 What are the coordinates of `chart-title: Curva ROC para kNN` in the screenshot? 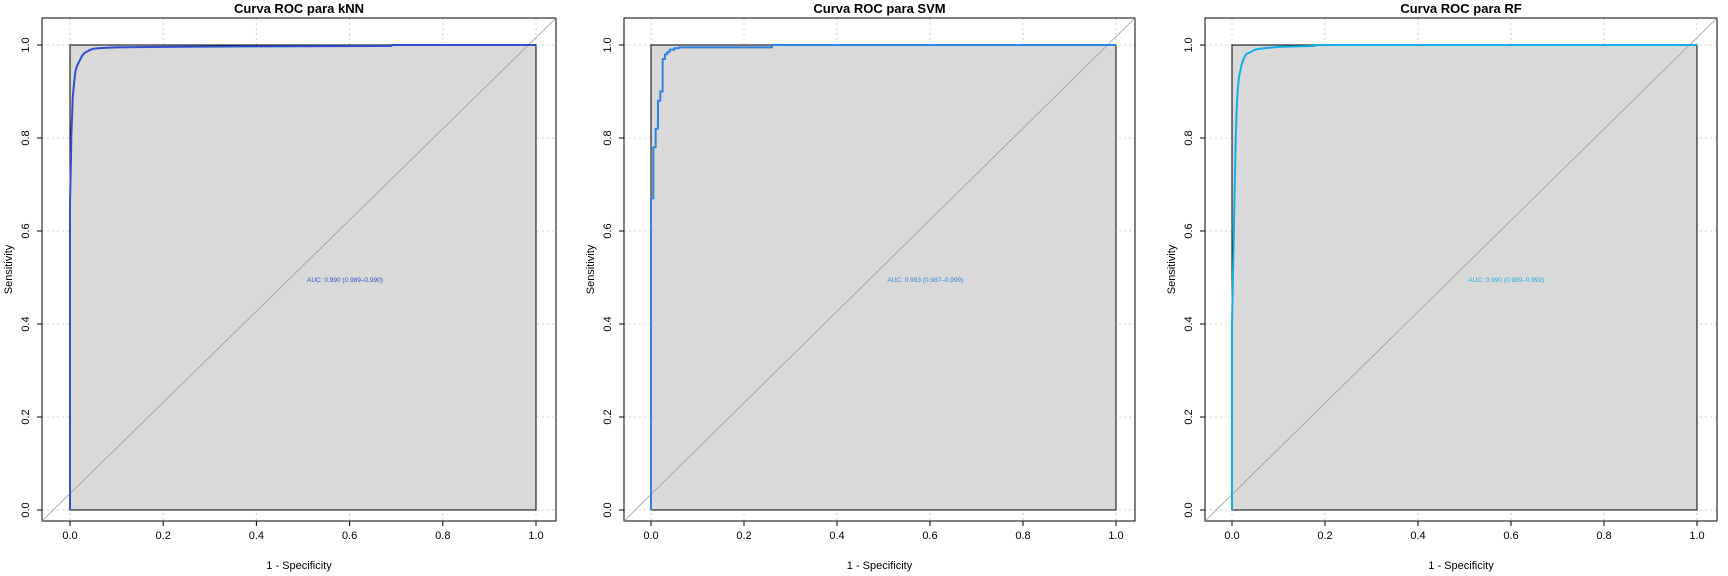 It's located at (299, 8).